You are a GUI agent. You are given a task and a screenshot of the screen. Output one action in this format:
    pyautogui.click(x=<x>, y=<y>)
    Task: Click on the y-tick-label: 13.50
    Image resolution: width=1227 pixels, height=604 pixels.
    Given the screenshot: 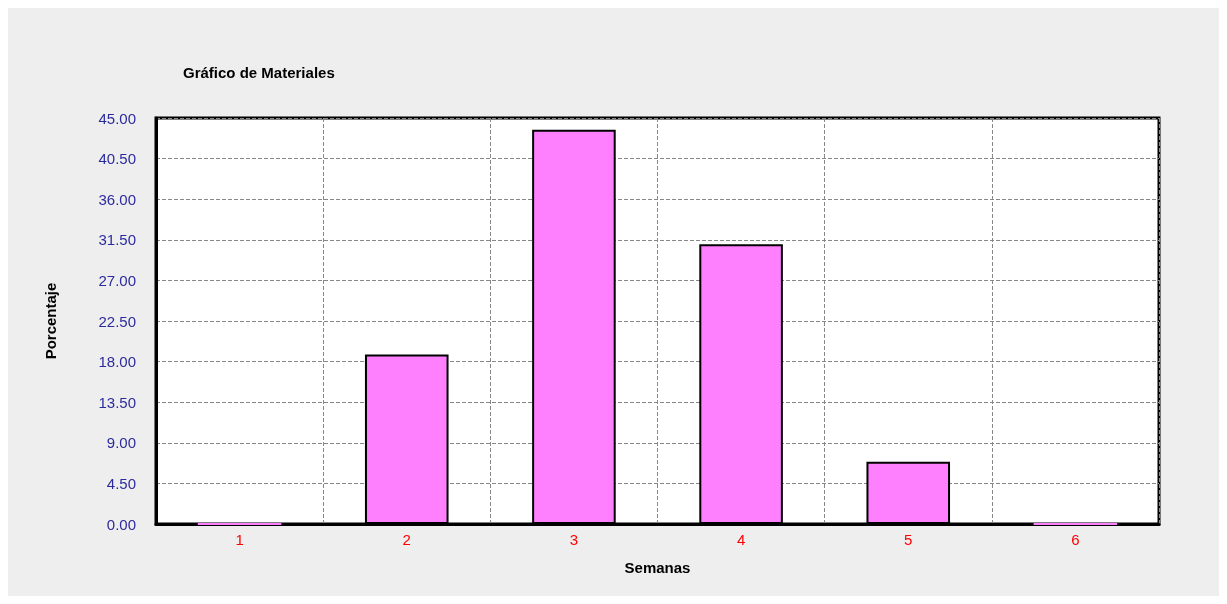 What is the action you would take?
    pyautogui.click(x=117, y=402)
    